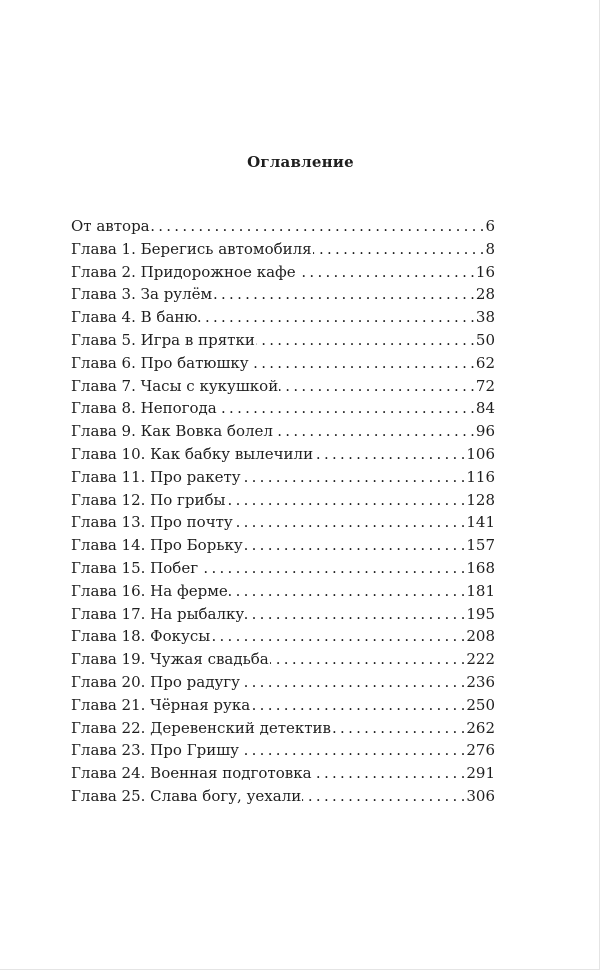 This screenshot has height=971, width=601. What do you see at coordinates (485, 294) in the screenshot?
I see `toc-entry-page: 28` at bounding box center [485, 294].